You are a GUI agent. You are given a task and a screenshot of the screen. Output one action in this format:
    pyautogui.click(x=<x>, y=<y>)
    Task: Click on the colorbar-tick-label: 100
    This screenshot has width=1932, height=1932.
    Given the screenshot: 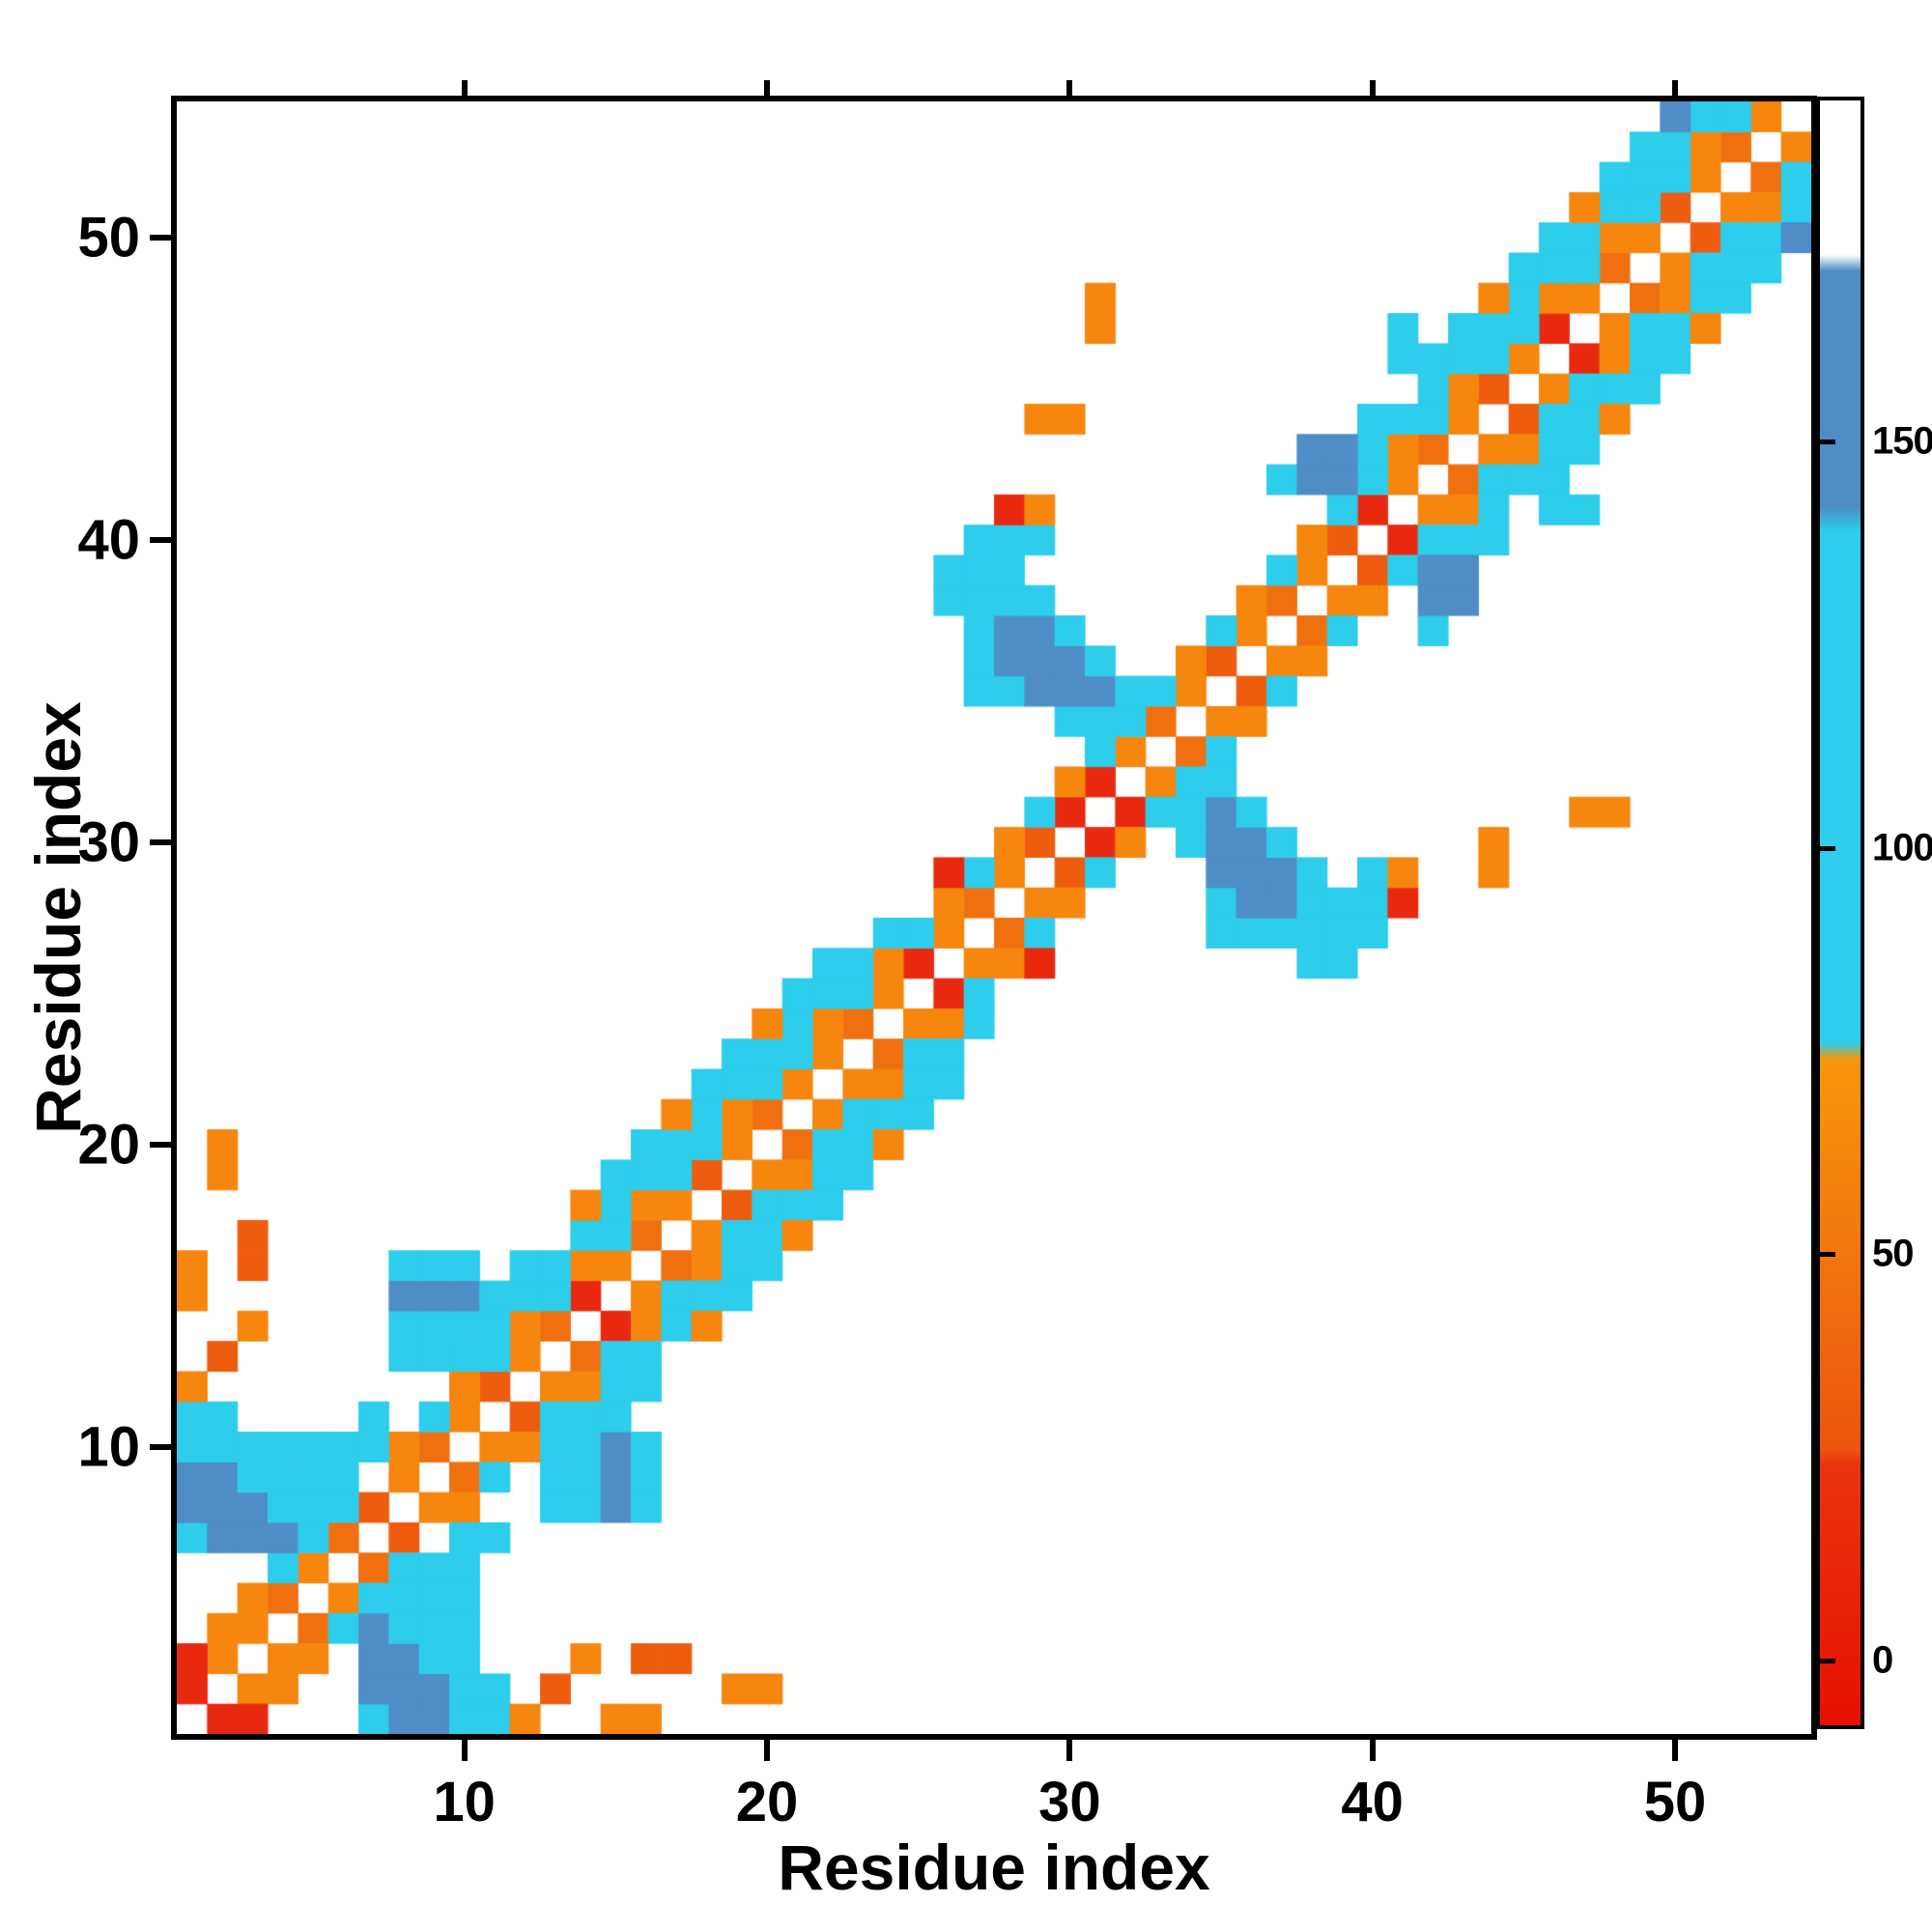 What is the action you would take?
    pyautogui.click(x=1902, y=847)
    